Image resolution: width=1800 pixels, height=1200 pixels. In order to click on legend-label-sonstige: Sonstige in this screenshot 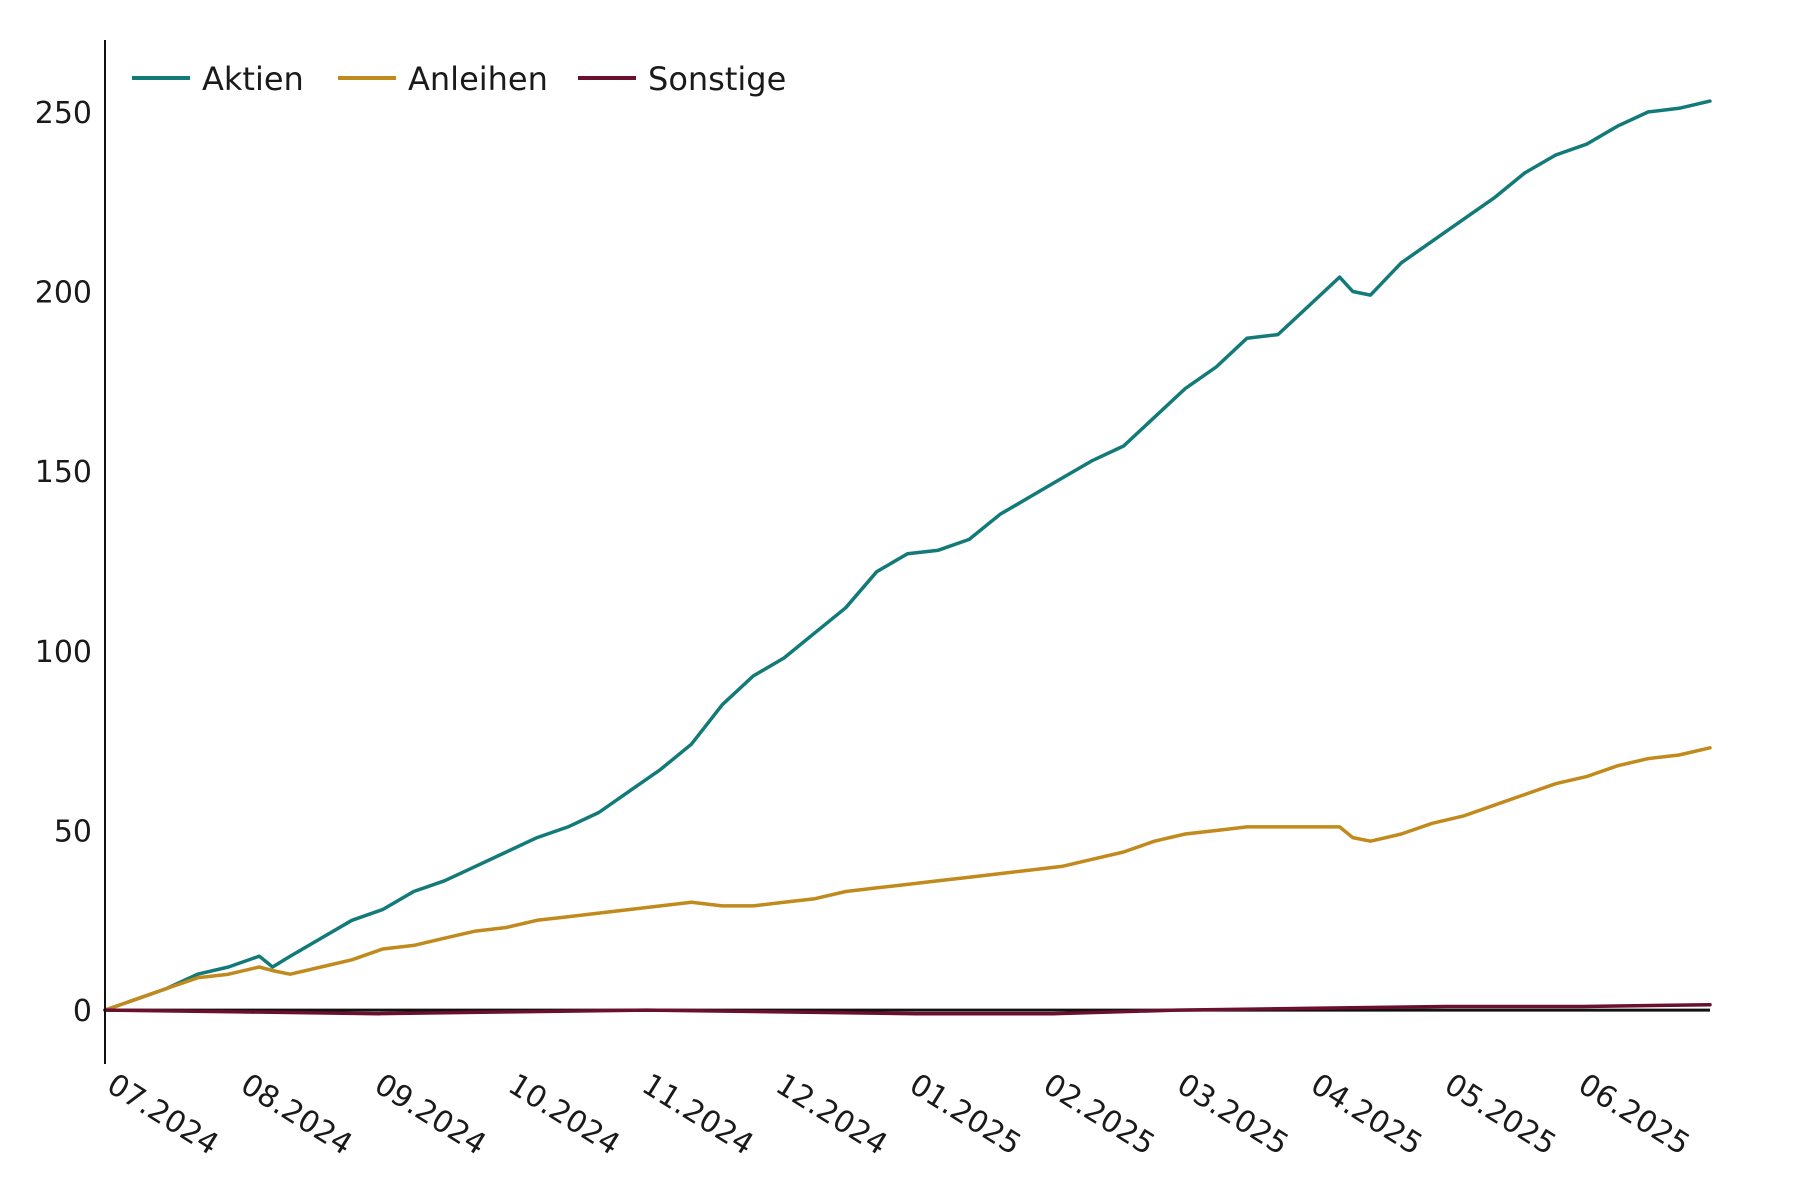, I will do `click(717, 79)`.